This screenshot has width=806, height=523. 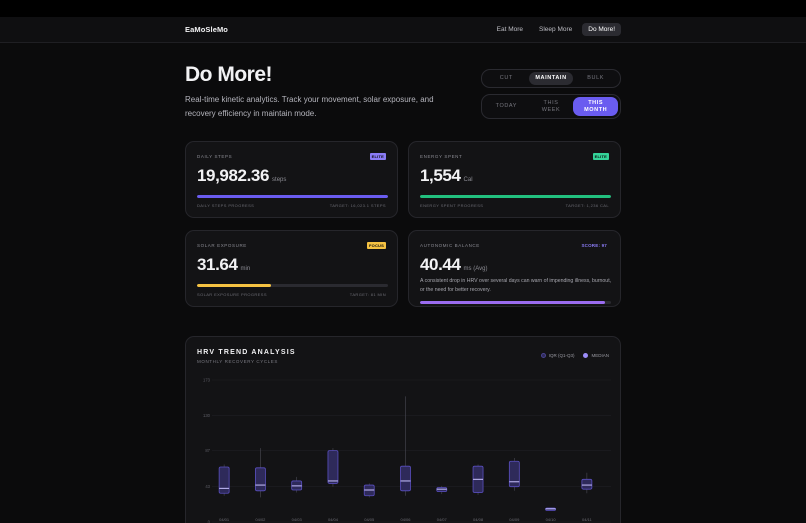 What do you see at coordinates (405, 519) in the screenshot?
I see `x-tick-label: 04/06` at bounding box center [405, 519].